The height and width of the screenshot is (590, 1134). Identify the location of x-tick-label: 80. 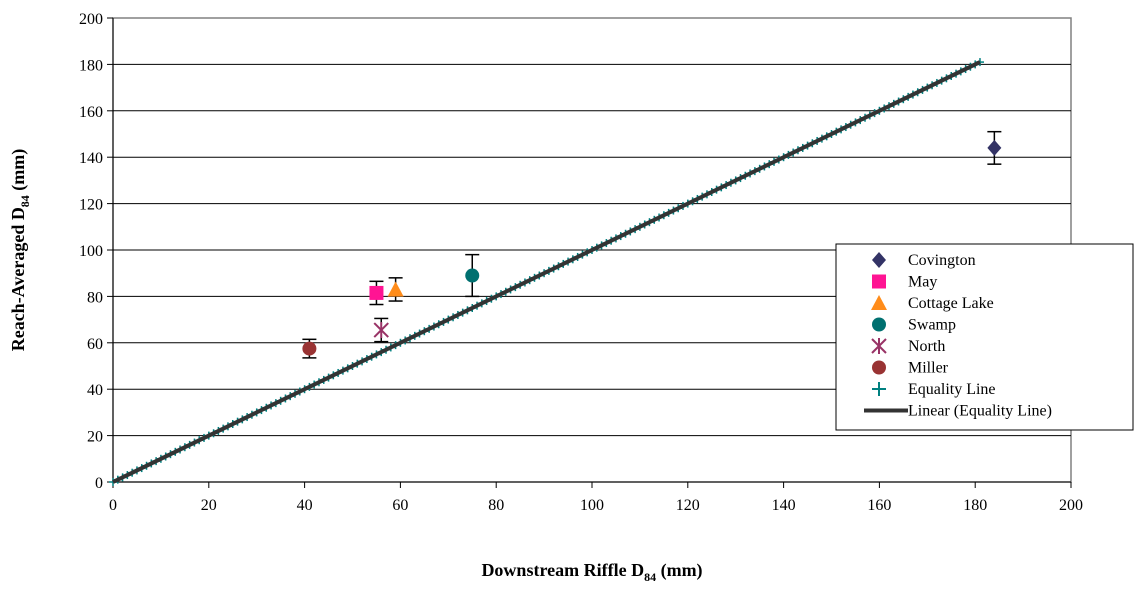
(496, 505).